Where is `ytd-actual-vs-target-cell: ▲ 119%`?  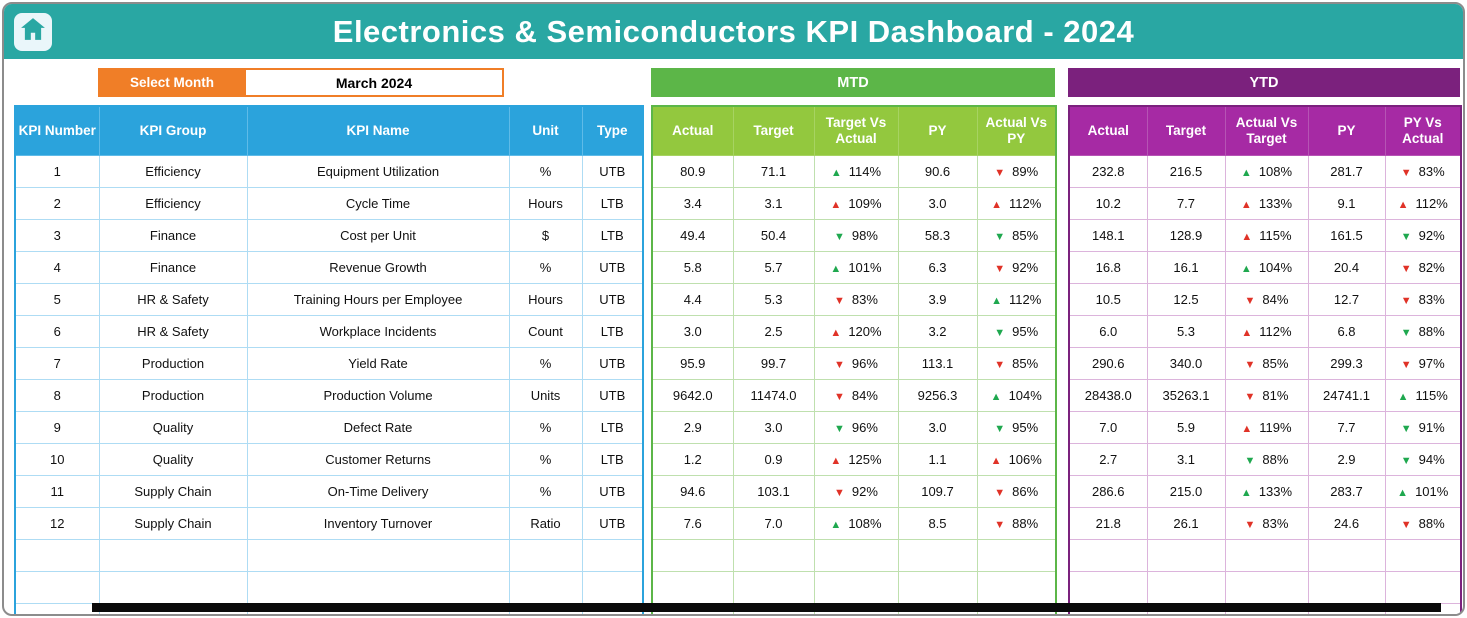
ytd-actual-vs-target-cell: ▲ 119% is located at coordinates (1266, 427).